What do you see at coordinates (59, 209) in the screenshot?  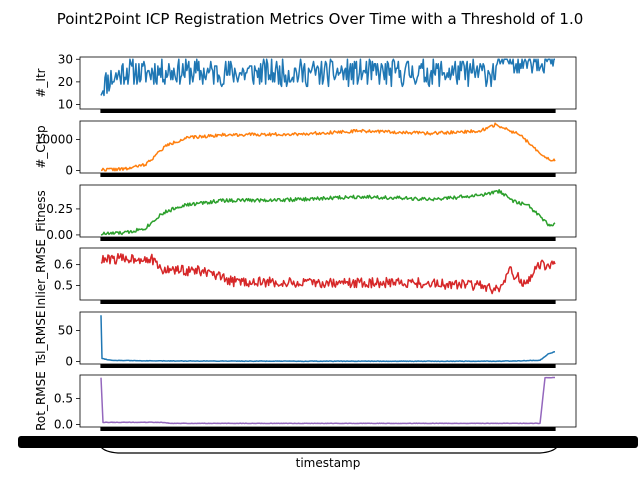 I see `y-tick-label: 0.25` at bounding box center [59, 209].